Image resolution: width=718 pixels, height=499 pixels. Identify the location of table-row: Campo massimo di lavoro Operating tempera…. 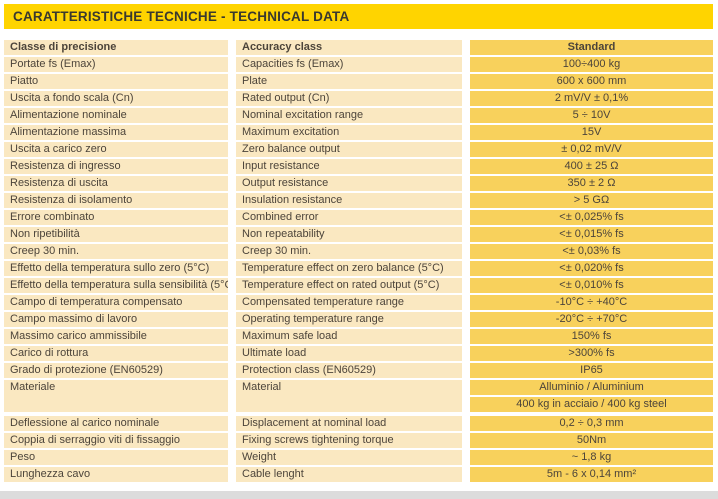
(358, 319).